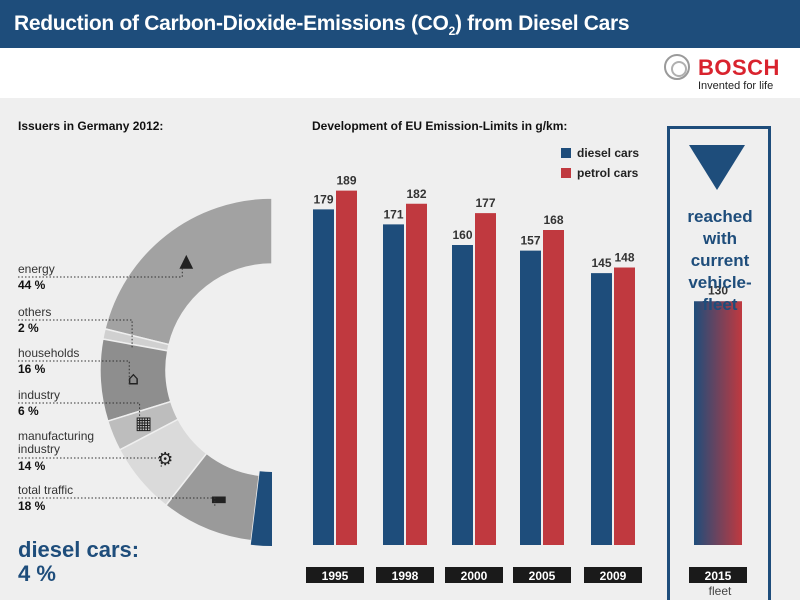  I want to click on brand-name: BOSCH, so click(739, 67).